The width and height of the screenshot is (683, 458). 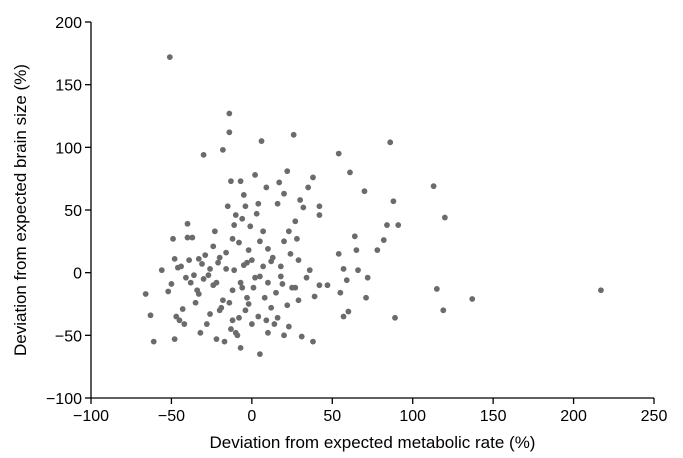 What do you see at coordinates (251, 416) in the screenshot?
I see `x-tick-label: 0` at bounding box center [251, 416].